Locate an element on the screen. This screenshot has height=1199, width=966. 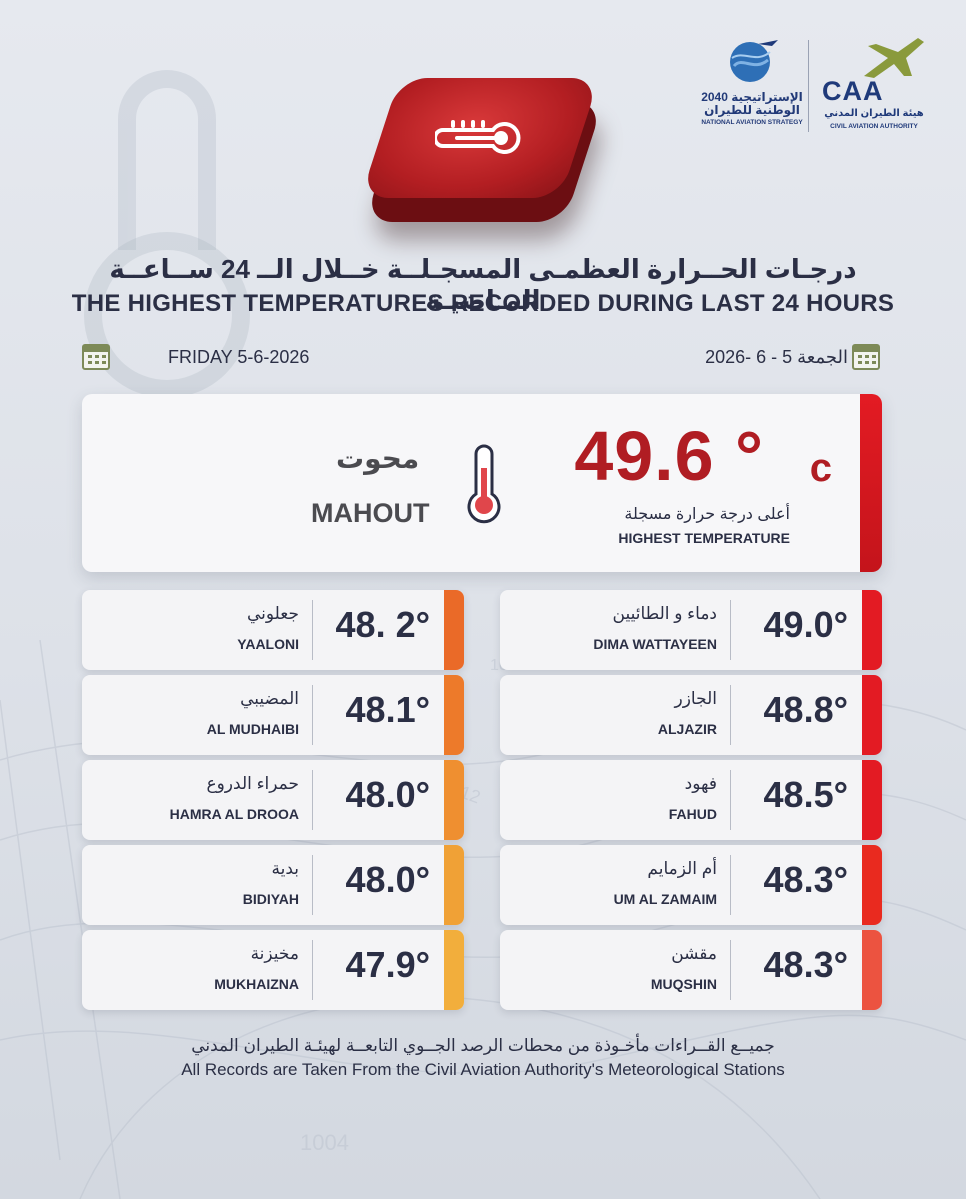
station-card: 48.3° مقشن MUQSHIN is located at coordinates (691, 970).